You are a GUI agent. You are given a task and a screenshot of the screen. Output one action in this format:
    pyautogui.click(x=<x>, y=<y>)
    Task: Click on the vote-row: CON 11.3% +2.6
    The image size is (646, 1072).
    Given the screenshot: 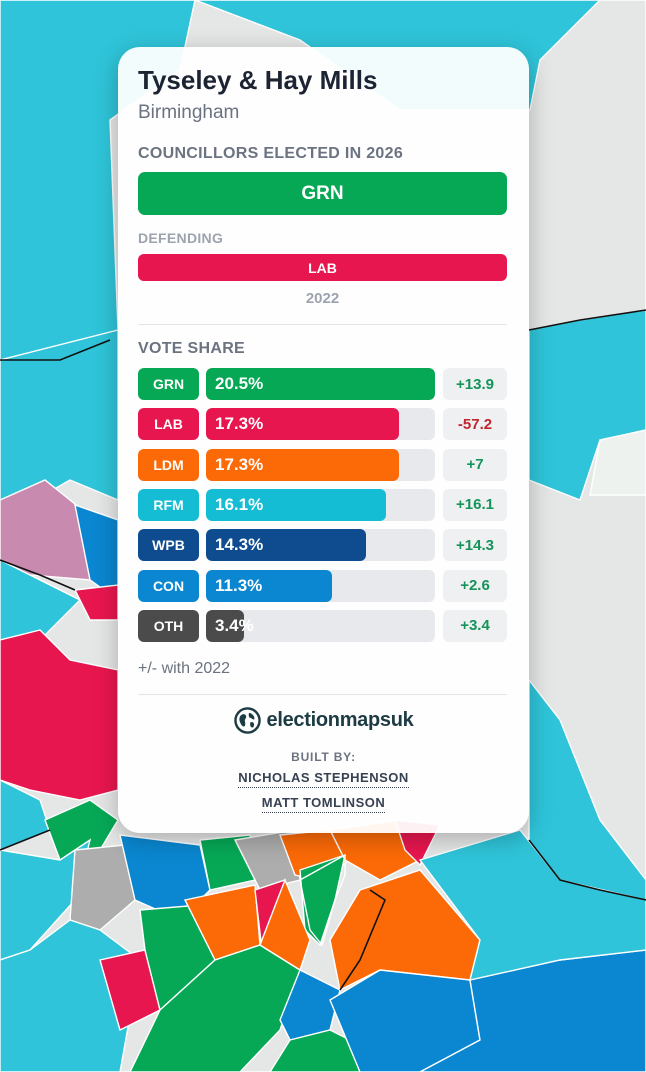 What is the action you would take?
    pyautogui.click(x=322, y=585)
    